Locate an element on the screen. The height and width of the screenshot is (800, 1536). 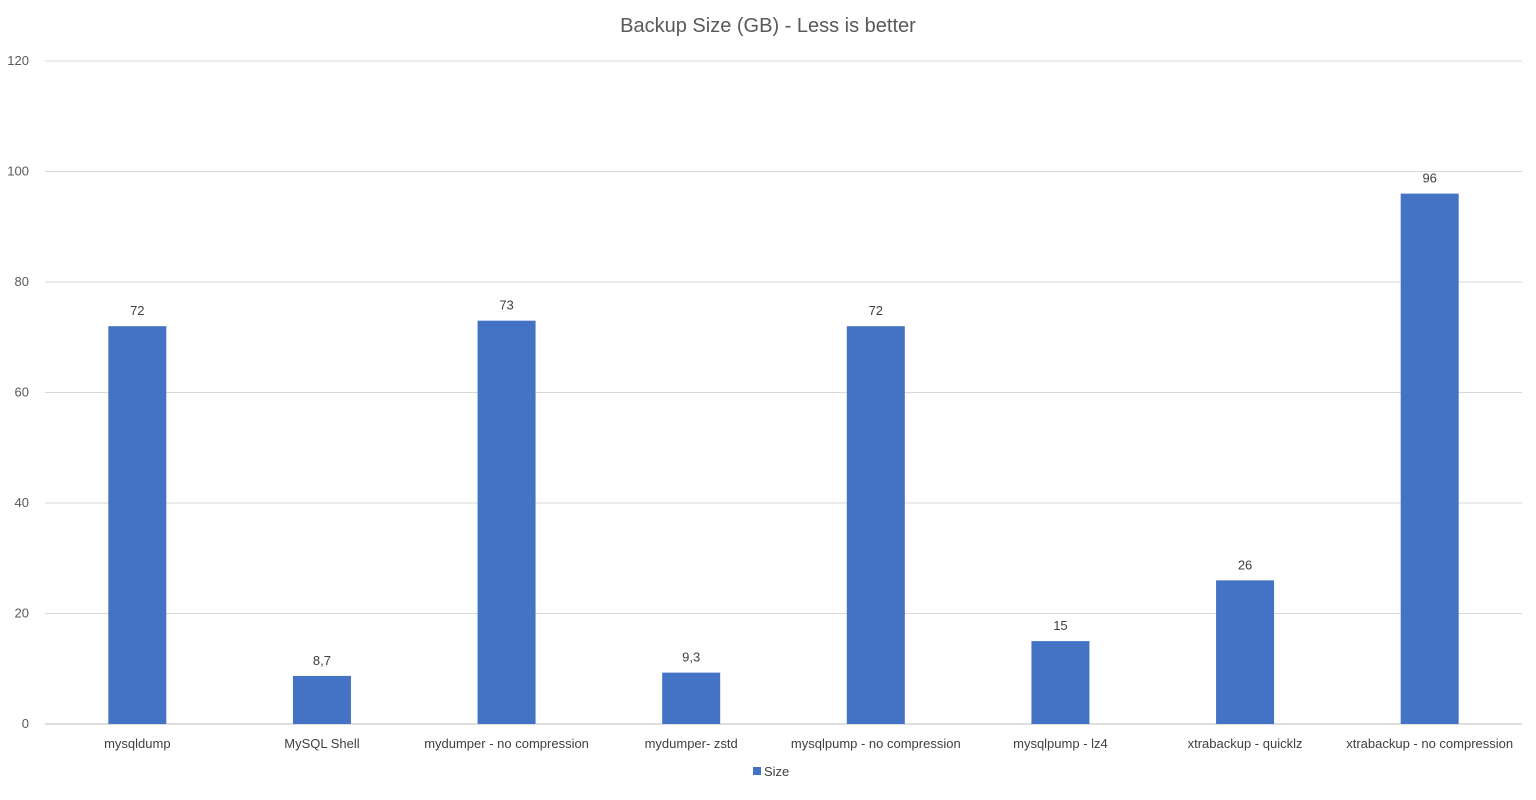
category-label: xtrabackup - no compression is located at coordinates (1429, 743).